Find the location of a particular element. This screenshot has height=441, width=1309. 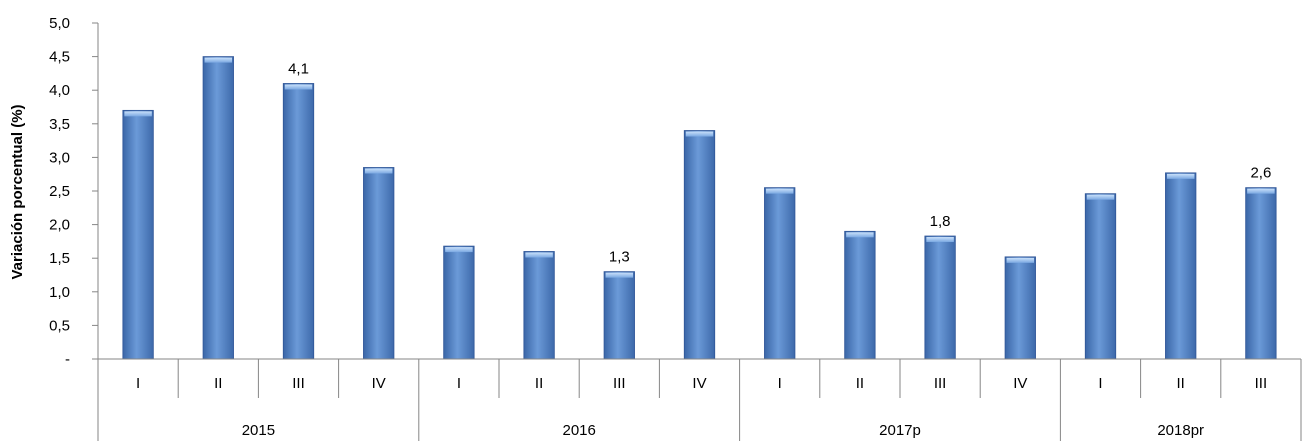

data-label: 4,1 is located at coordinates (298, 68).